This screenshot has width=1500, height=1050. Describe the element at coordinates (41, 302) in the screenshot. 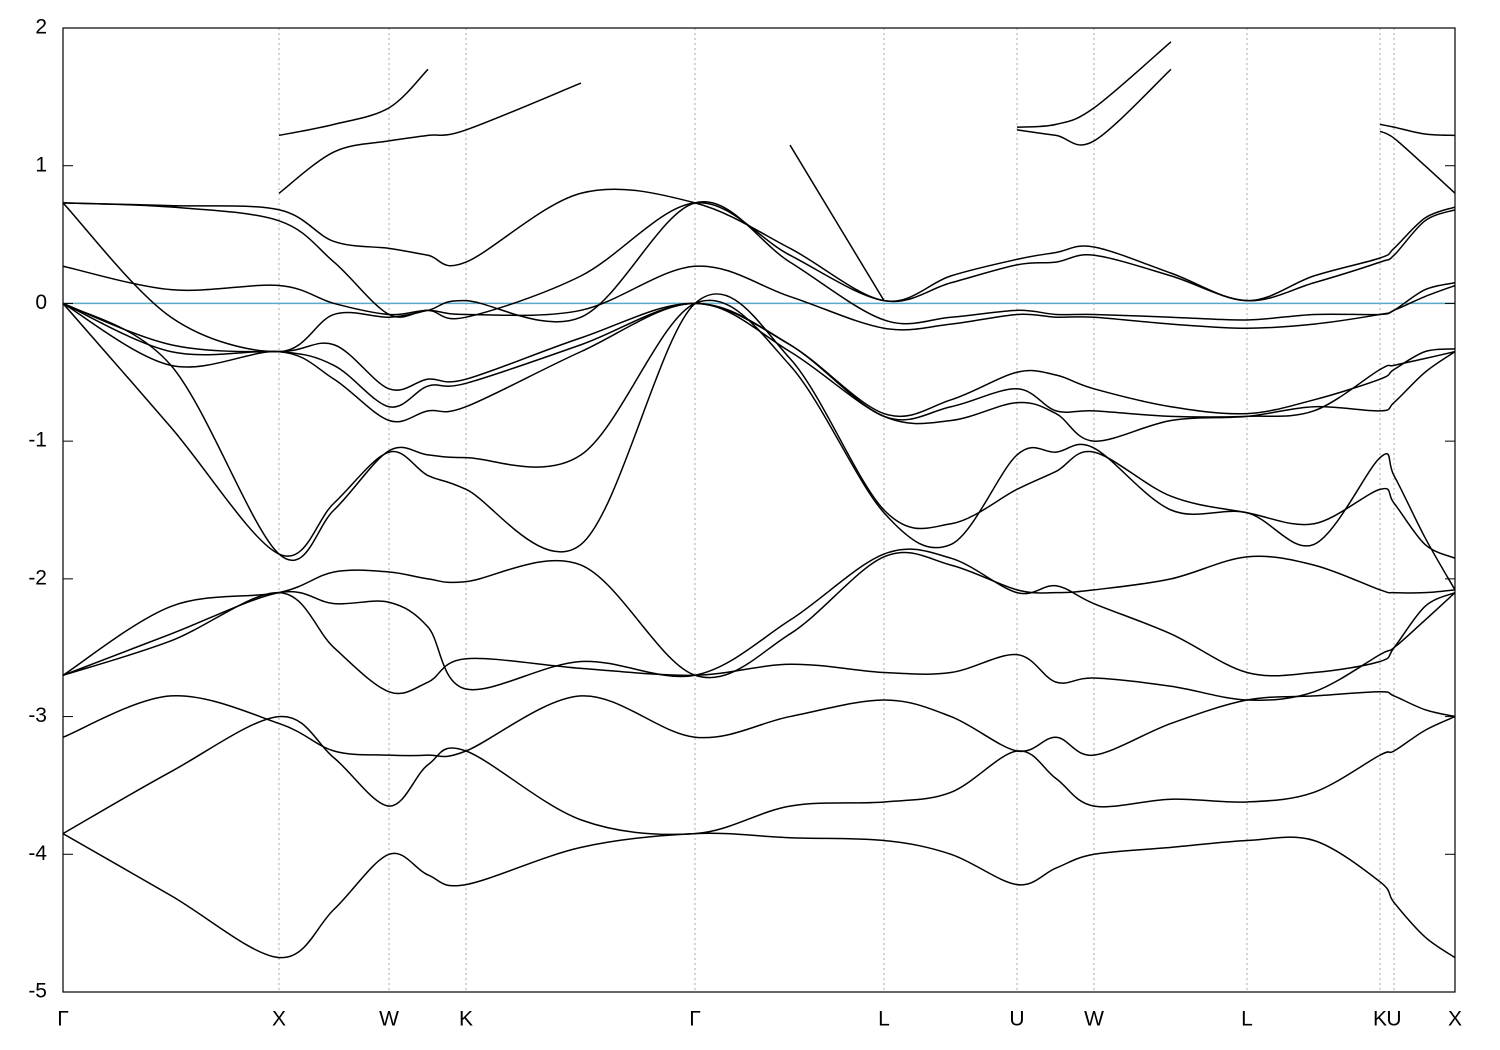

I see `y-tick-label: 0` at that location.